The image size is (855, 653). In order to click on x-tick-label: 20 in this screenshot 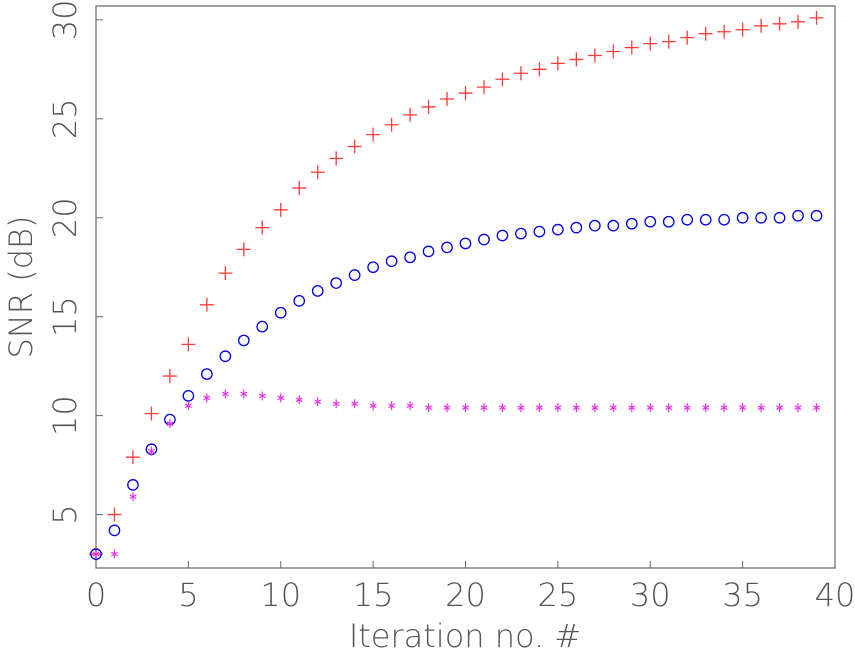, I will do `click(465, 595)`.